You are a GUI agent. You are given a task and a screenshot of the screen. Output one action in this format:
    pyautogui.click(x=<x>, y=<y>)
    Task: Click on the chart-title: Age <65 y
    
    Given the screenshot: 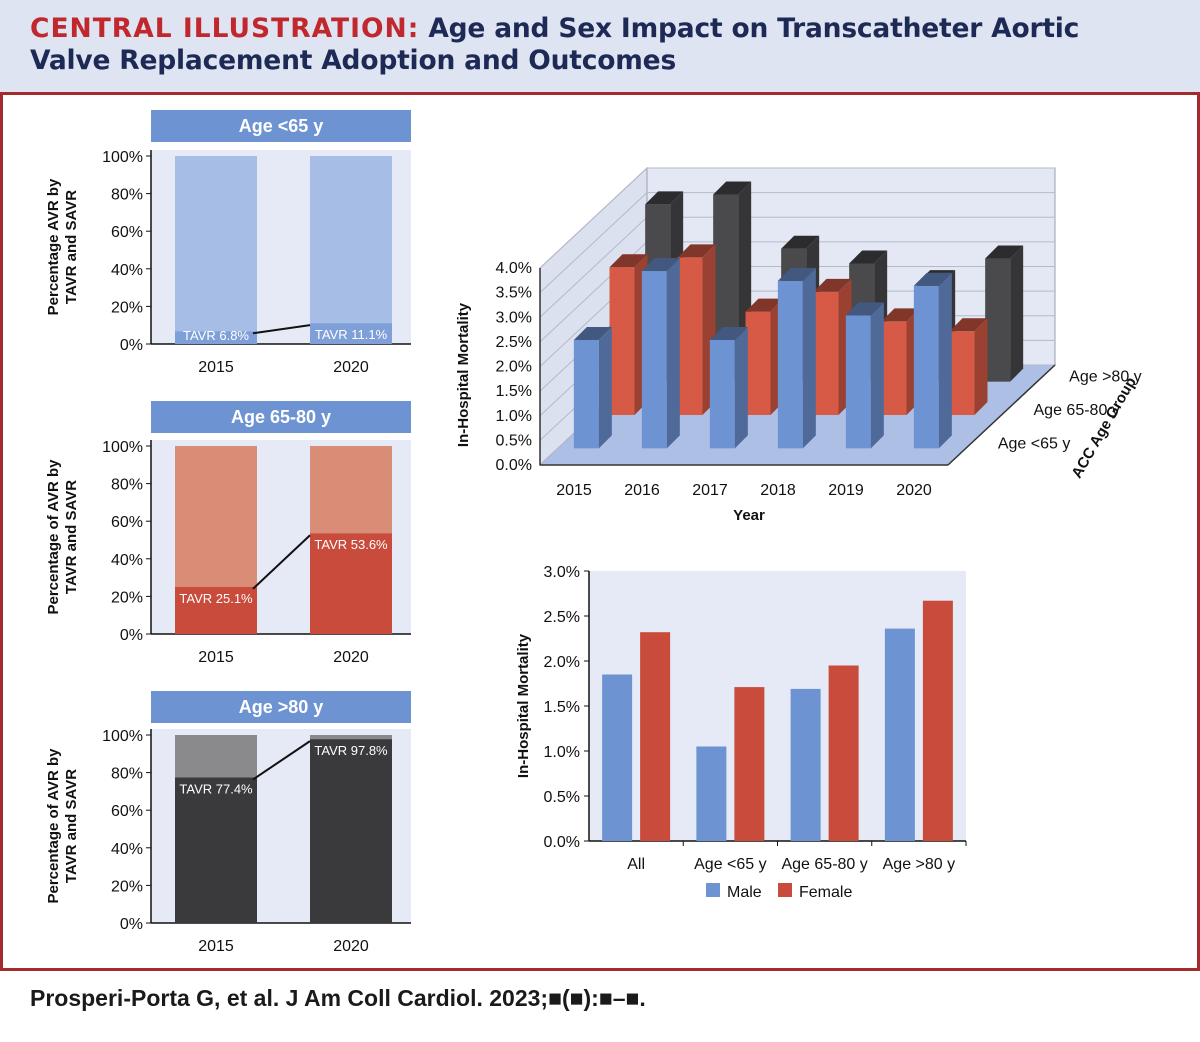 What is the action you would take?
    pyautogui.click(x=281, y=126)
    